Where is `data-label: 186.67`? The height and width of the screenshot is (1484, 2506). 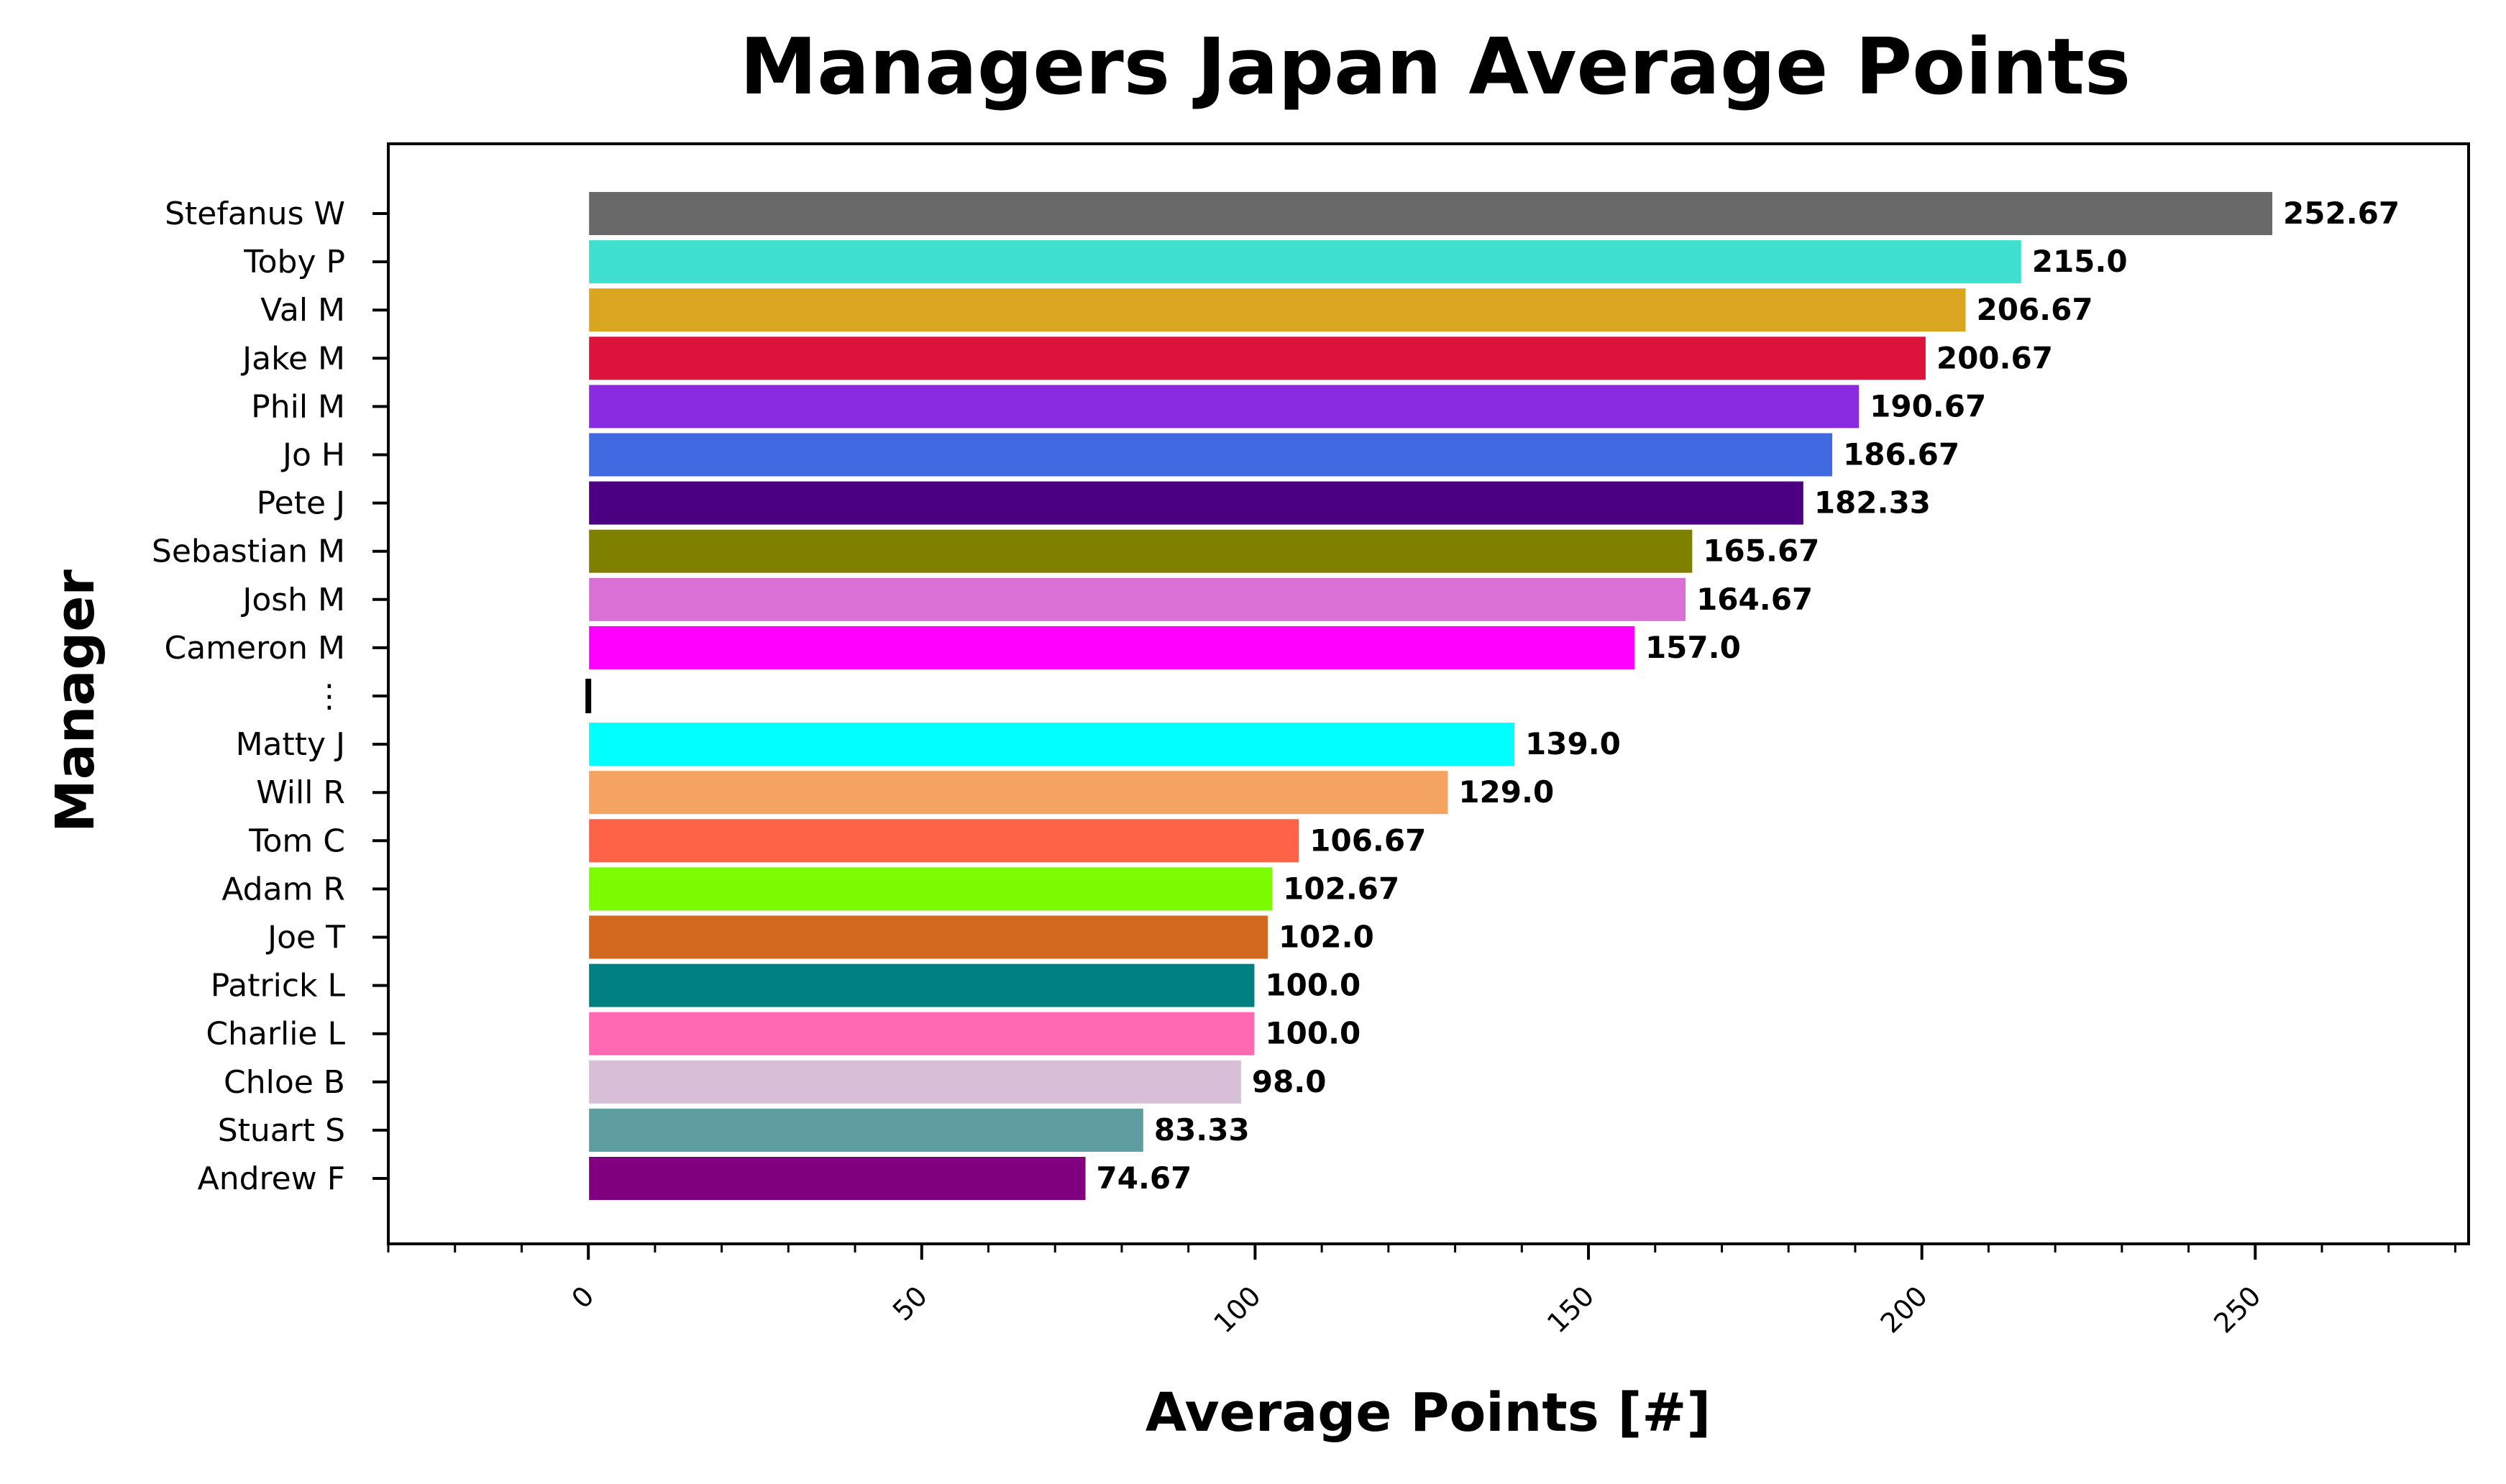 data-label: 186.67 is located at coordinates (1901, 454).